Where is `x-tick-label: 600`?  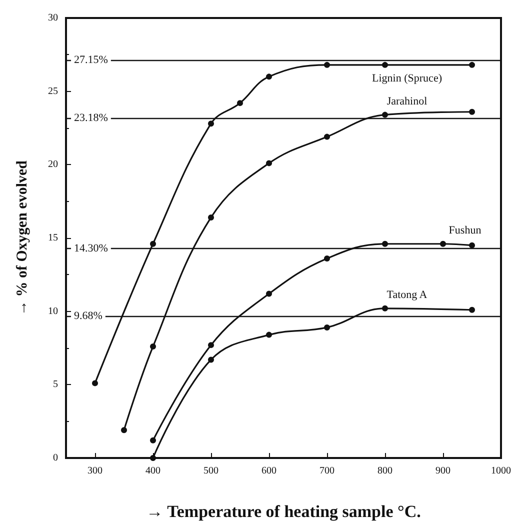
x-tick-label: 600 is located at coordinates (269, 471).